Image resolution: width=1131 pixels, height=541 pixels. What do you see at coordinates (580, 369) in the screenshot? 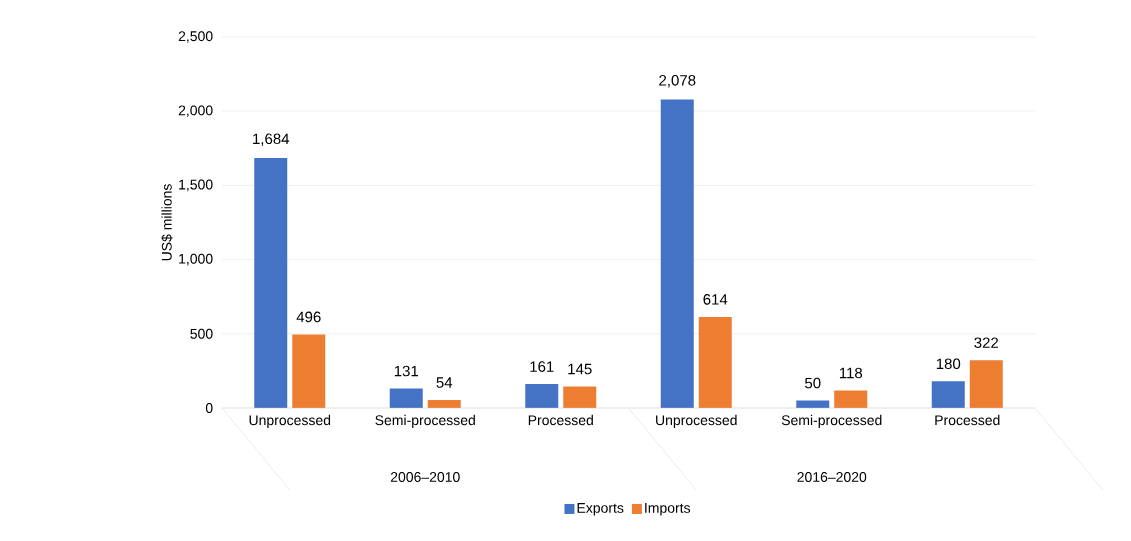
I see `data-label: 145` at bounding box center [580, 369].